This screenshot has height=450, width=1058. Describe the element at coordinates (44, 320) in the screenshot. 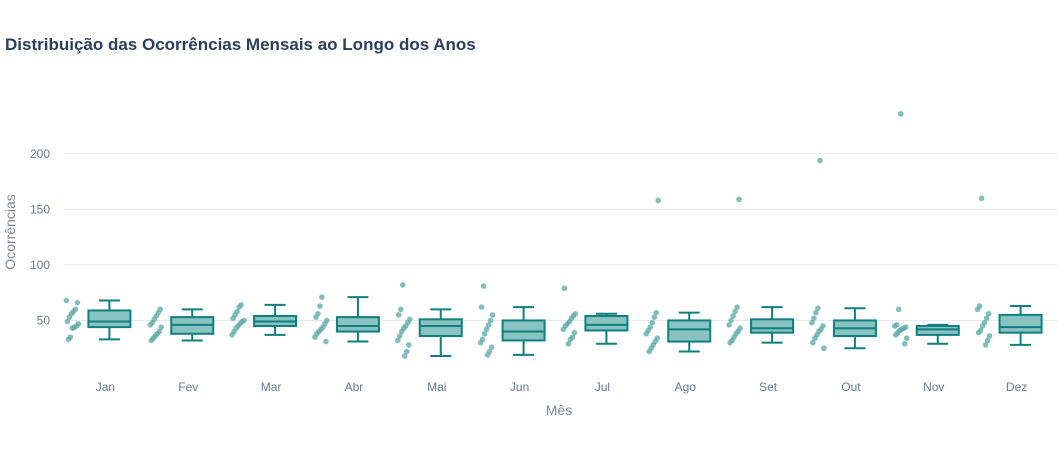

I see `y-tick-label: 50` at that location.